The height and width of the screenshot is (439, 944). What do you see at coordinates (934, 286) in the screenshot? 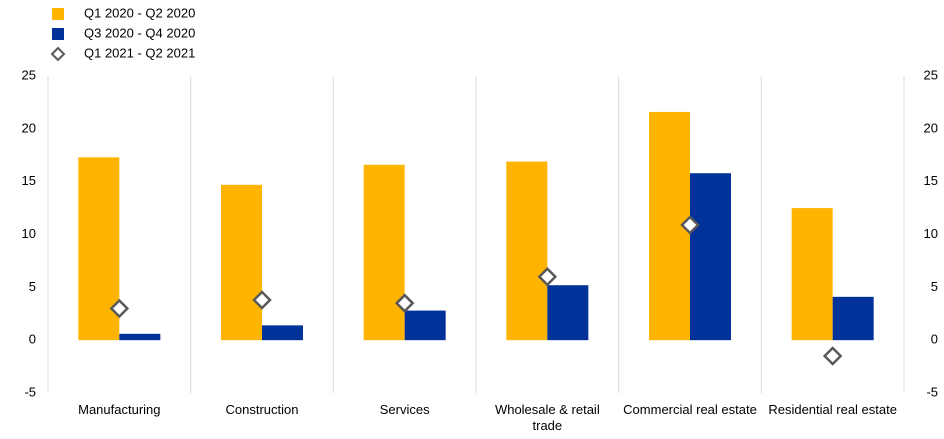
I see `y2-tick-label: 5` at bounding box center [934, 286].